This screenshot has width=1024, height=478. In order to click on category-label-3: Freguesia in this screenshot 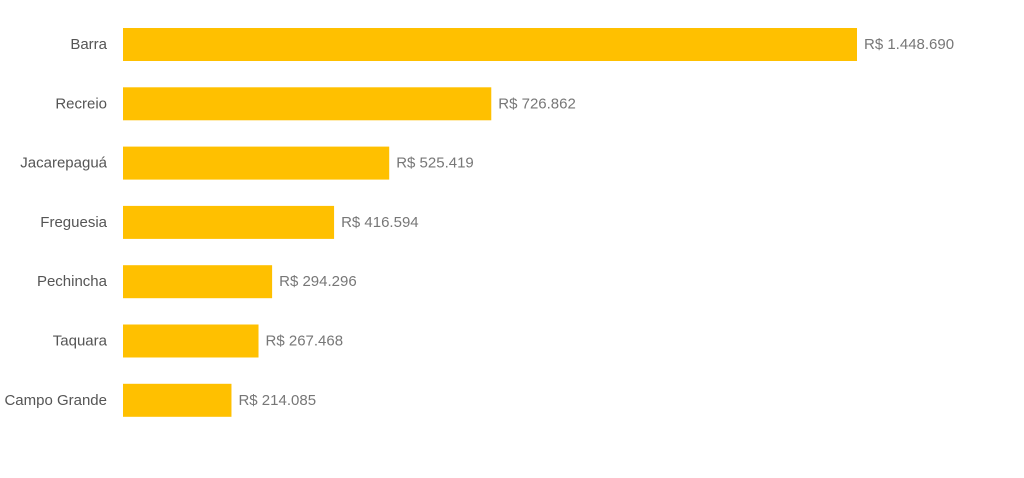, I will do `click(73, 222)`.